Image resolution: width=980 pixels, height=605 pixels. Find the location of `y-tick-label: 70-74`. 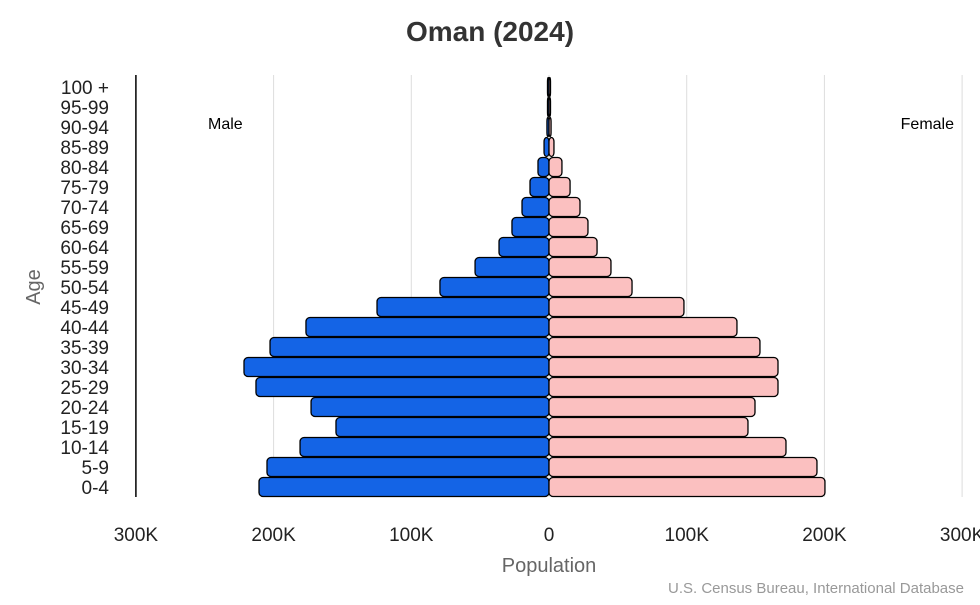

y-tick-label: 70-74 is located at coordinates (84, 208).